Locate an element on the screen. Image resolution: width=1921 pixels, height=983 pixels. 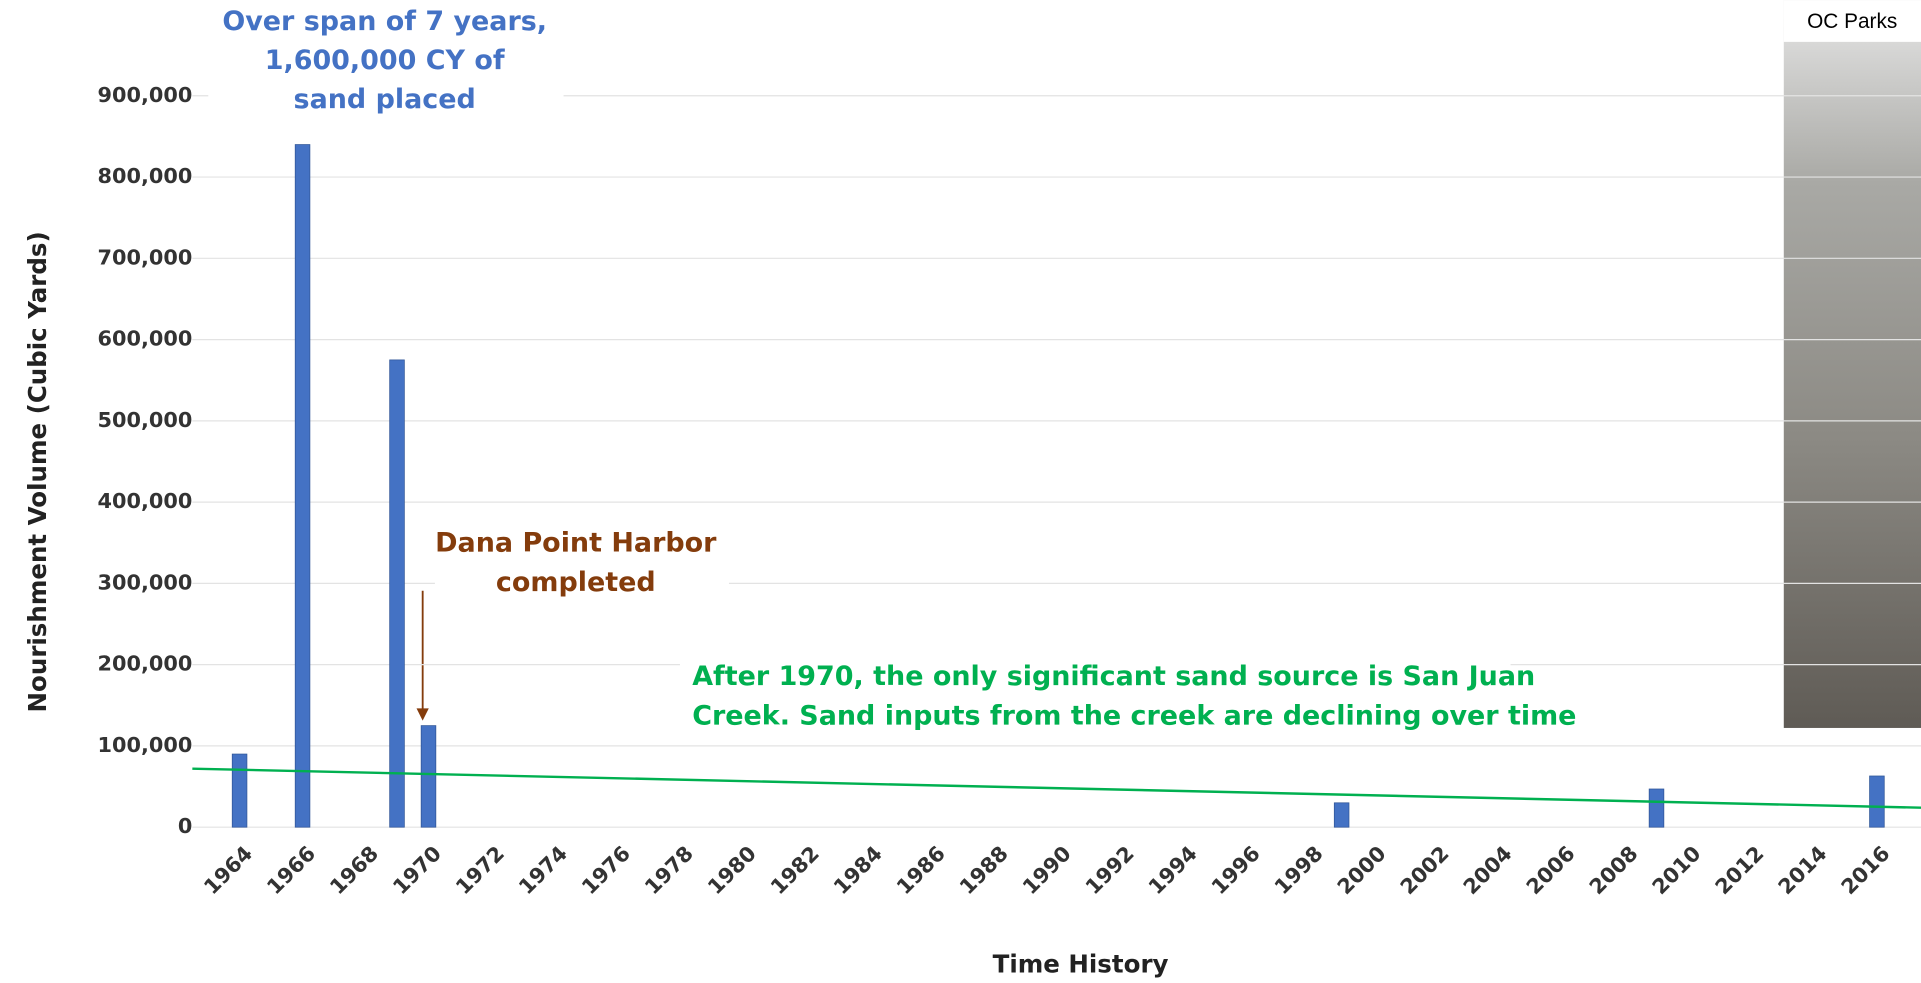
x-tick-label: 1970 is located at coordinates (417, 870).